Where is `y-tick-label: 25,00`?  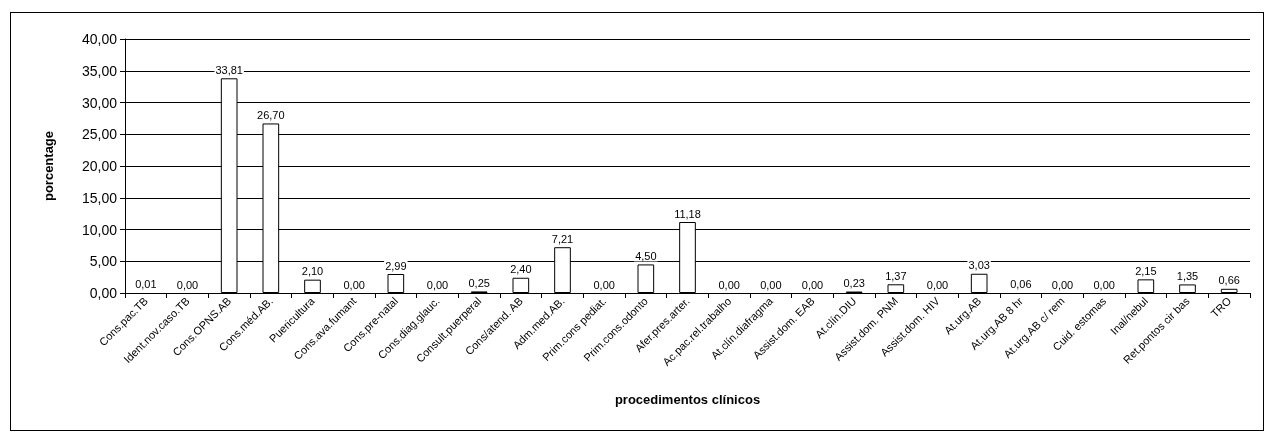 y-tick-label: 25,00 is located at coordinates (99, 134).